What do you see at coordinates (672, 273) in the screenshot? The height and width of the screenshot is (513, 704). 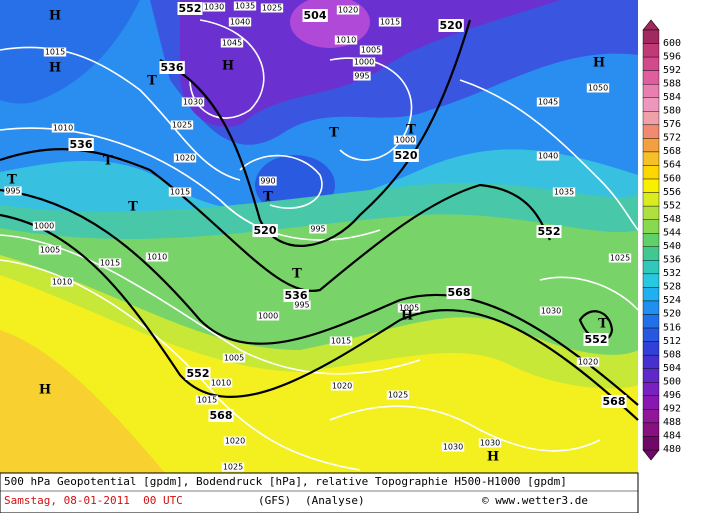 I see `colorbar-label: 532` at bounding box center [672, 273].